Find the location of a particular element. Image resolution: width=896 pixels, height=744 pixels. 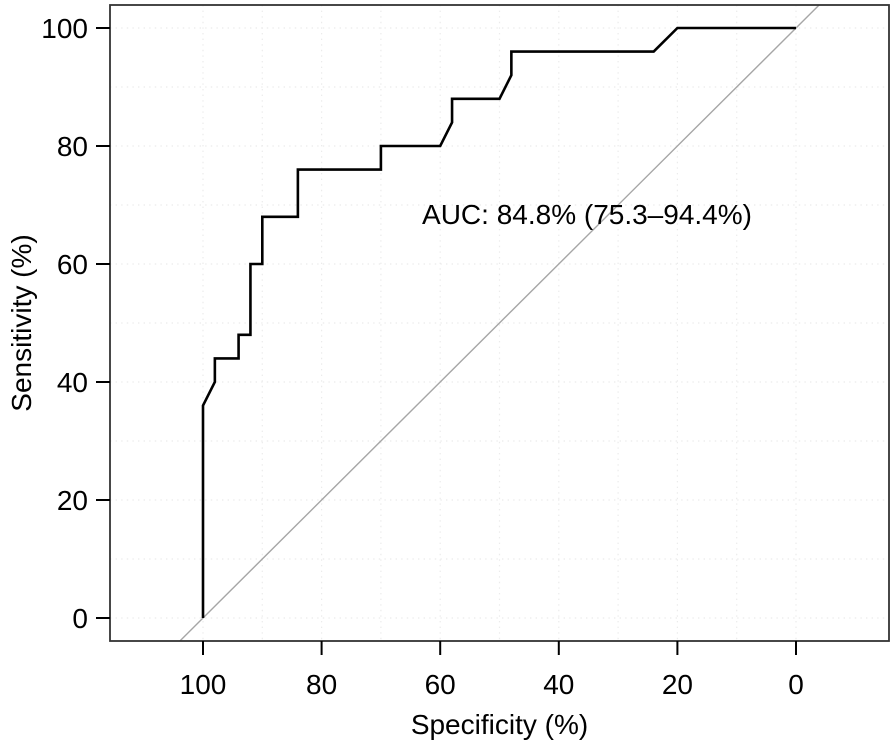

x-axis-tick-label: 40 is located at coordinates (558, 684).